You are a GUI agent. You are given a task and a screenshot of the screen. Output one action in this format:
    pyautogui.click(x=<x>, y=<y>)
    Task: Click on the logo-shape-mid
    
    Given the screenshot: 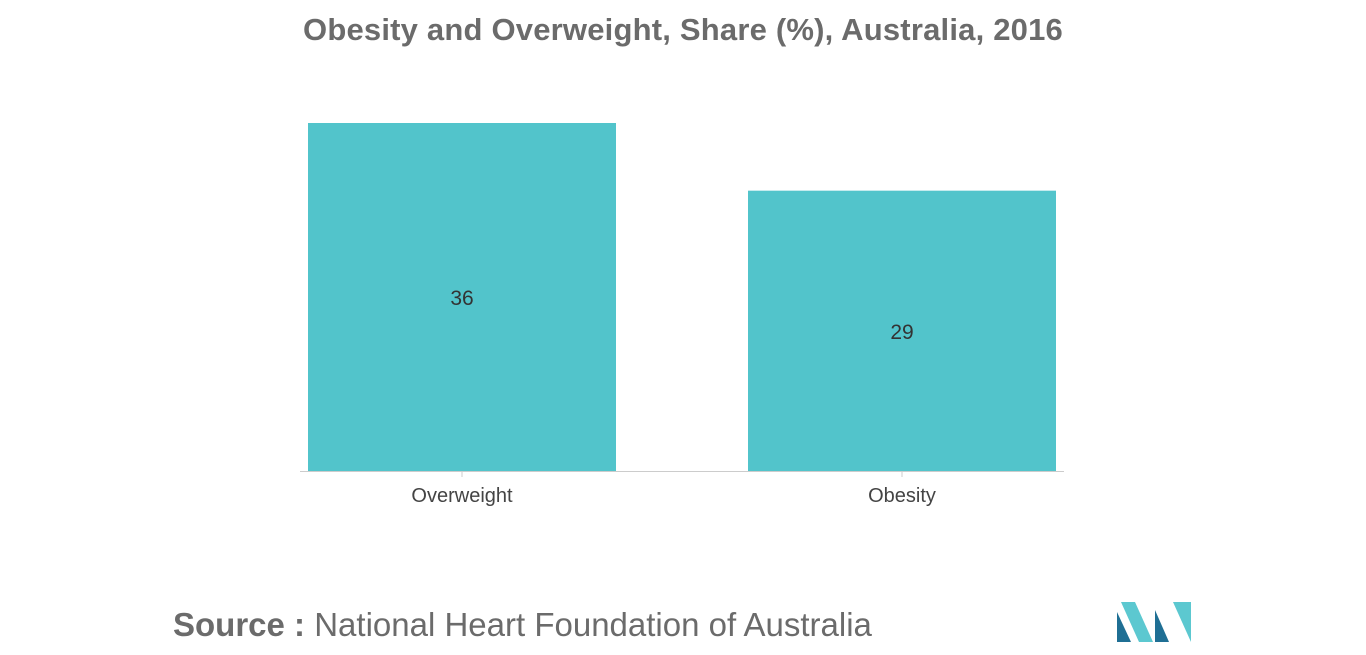 What is the action you would take?
    pyautogui.click(x=1137, y=622)
    